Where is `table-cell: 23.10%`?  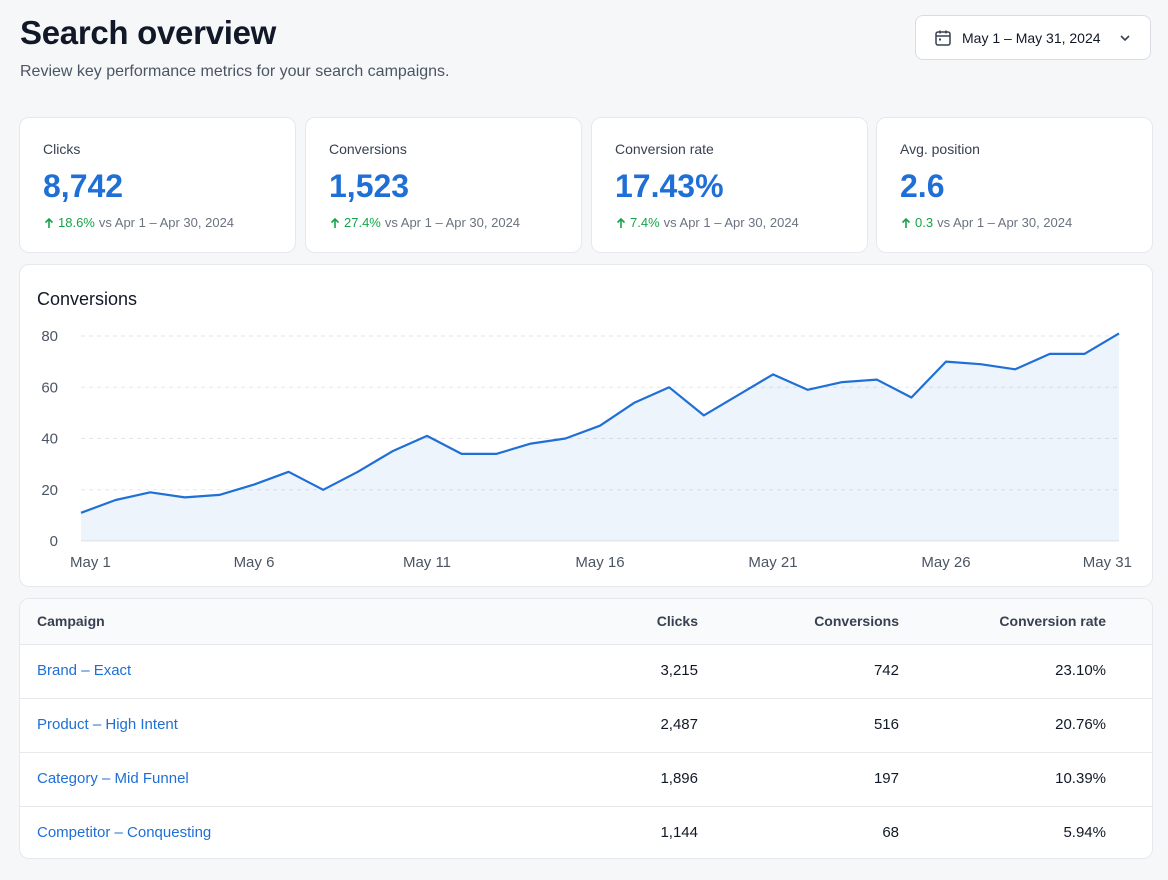 table-cell: 23.10% is located at coordinates (1080, 670).